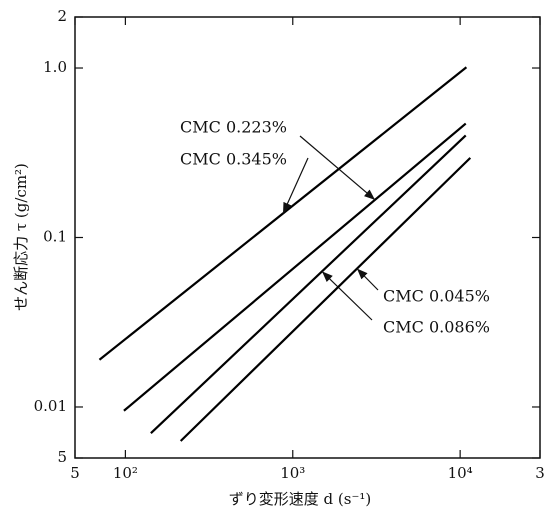 This screenshot has width=545, height=516. Describe the element at coordinates (62, 16) in the screenshot. I see `y-tick-label: 2` at that location.